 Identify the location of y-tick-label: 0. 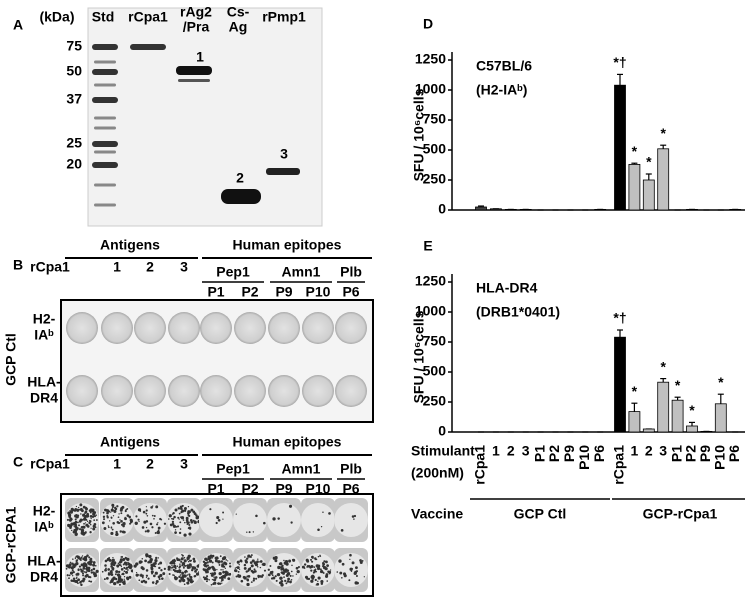
(442, 431).